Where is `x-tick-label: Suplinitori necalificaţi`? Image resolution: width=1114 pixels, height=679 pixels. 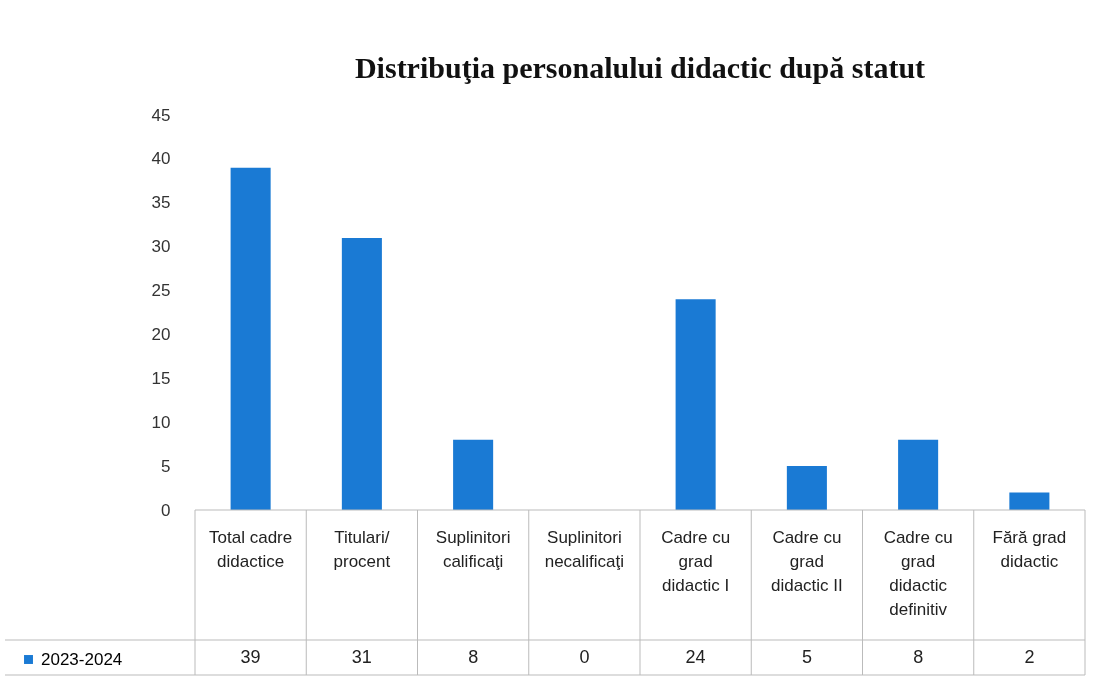 x-tick-label: Suplinitori necalificaţi is located at coordinates (584, 549).